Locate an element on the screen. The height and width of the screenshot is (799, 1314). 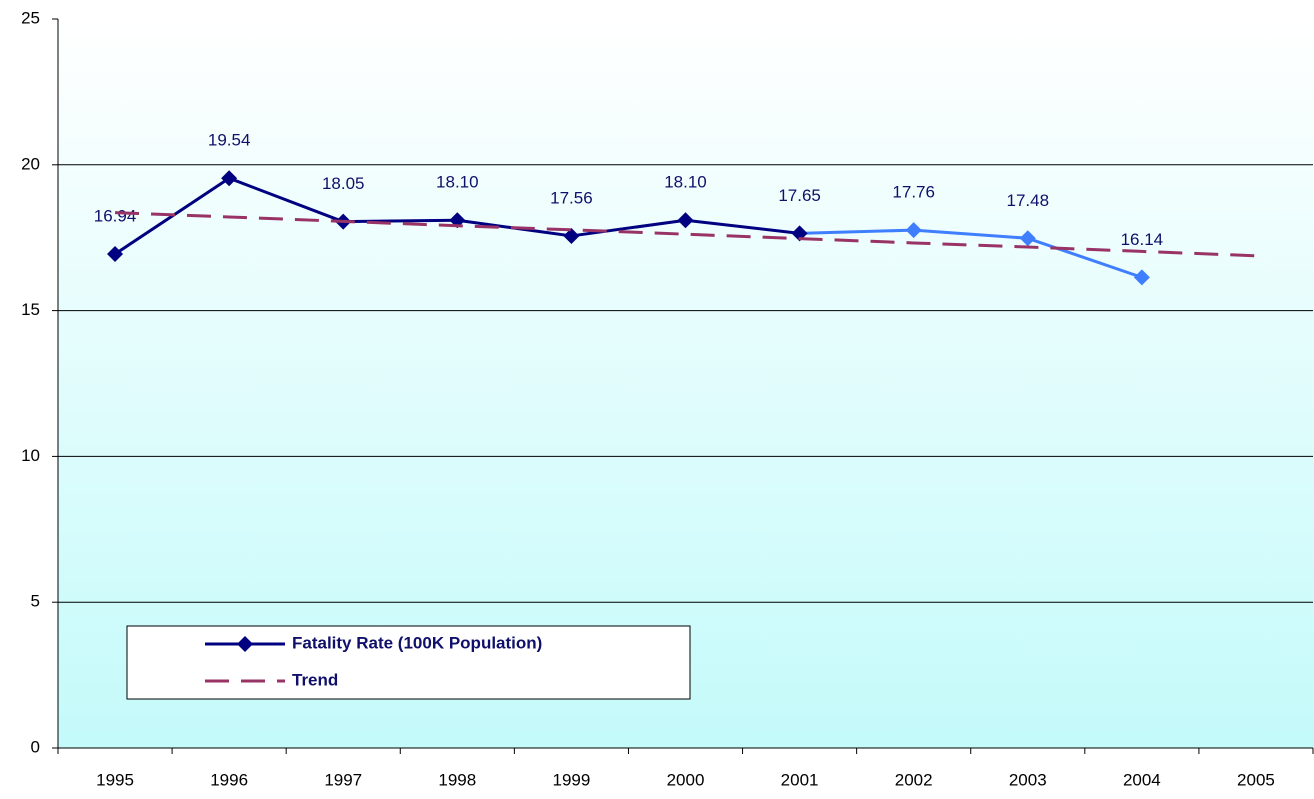
x-tick-label: 1999 is located at coordinates (571, 779).